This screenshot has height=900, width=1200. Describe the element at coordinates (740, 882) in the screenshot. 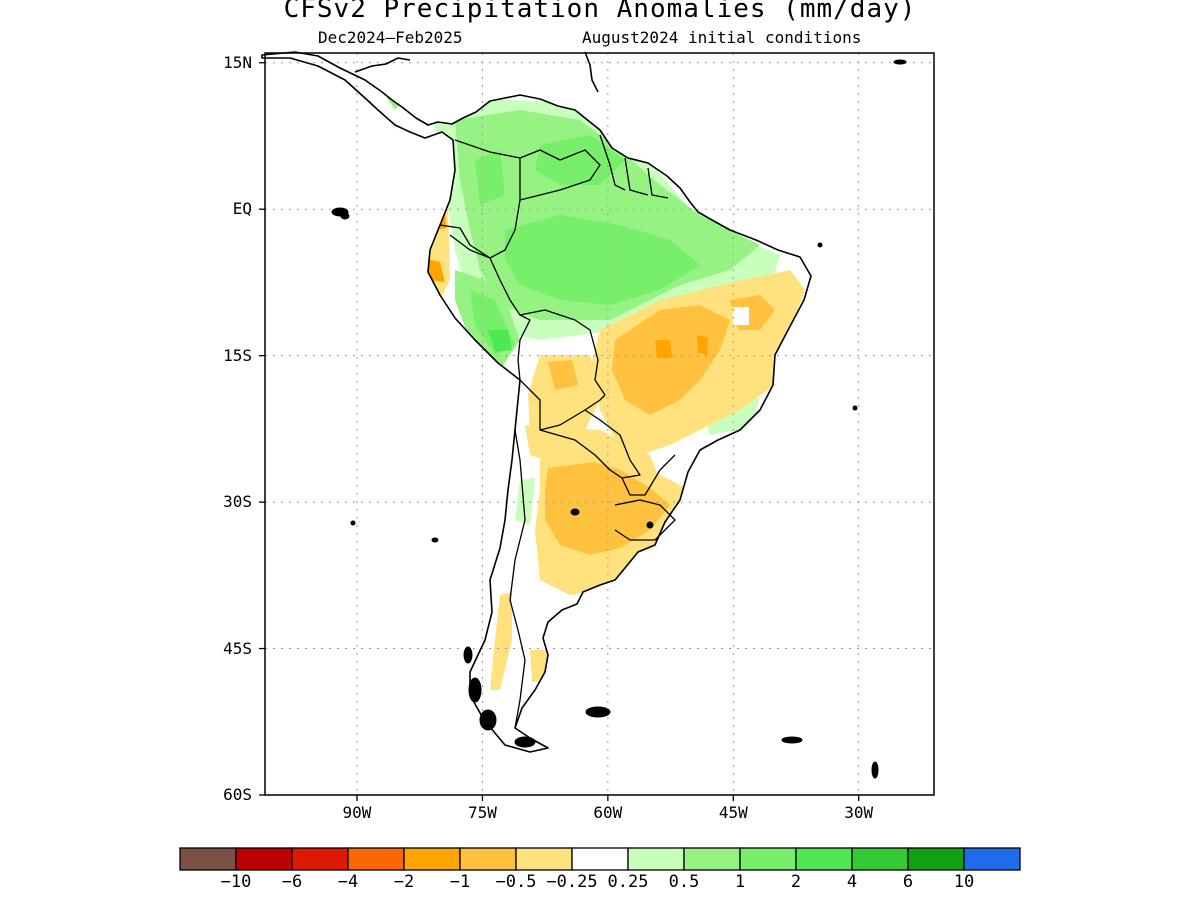

I see `colorbar-label: 1` at that location.